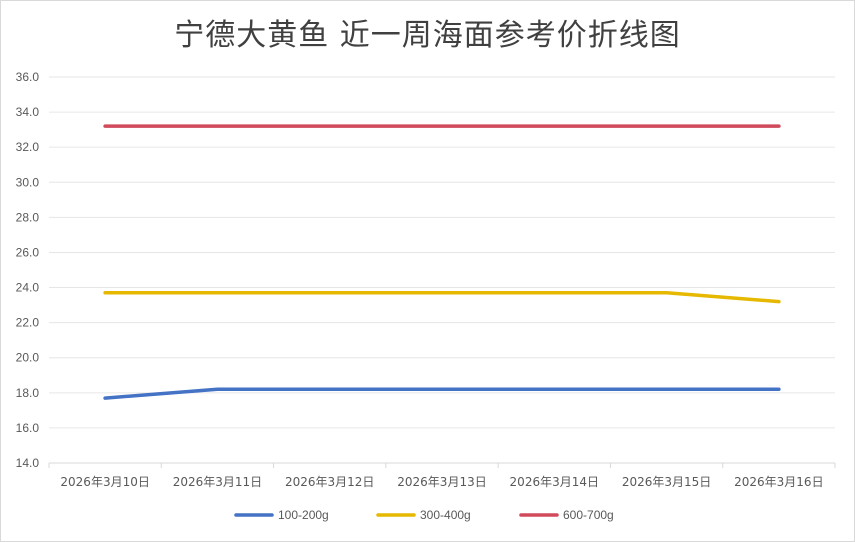 The width and height of the screenshot is (855, 542). What do you see at coordinates (104, 482) in the screenshot?
I see `x-tick-label: 2026年3月10日` at bounding box center [104, 482].